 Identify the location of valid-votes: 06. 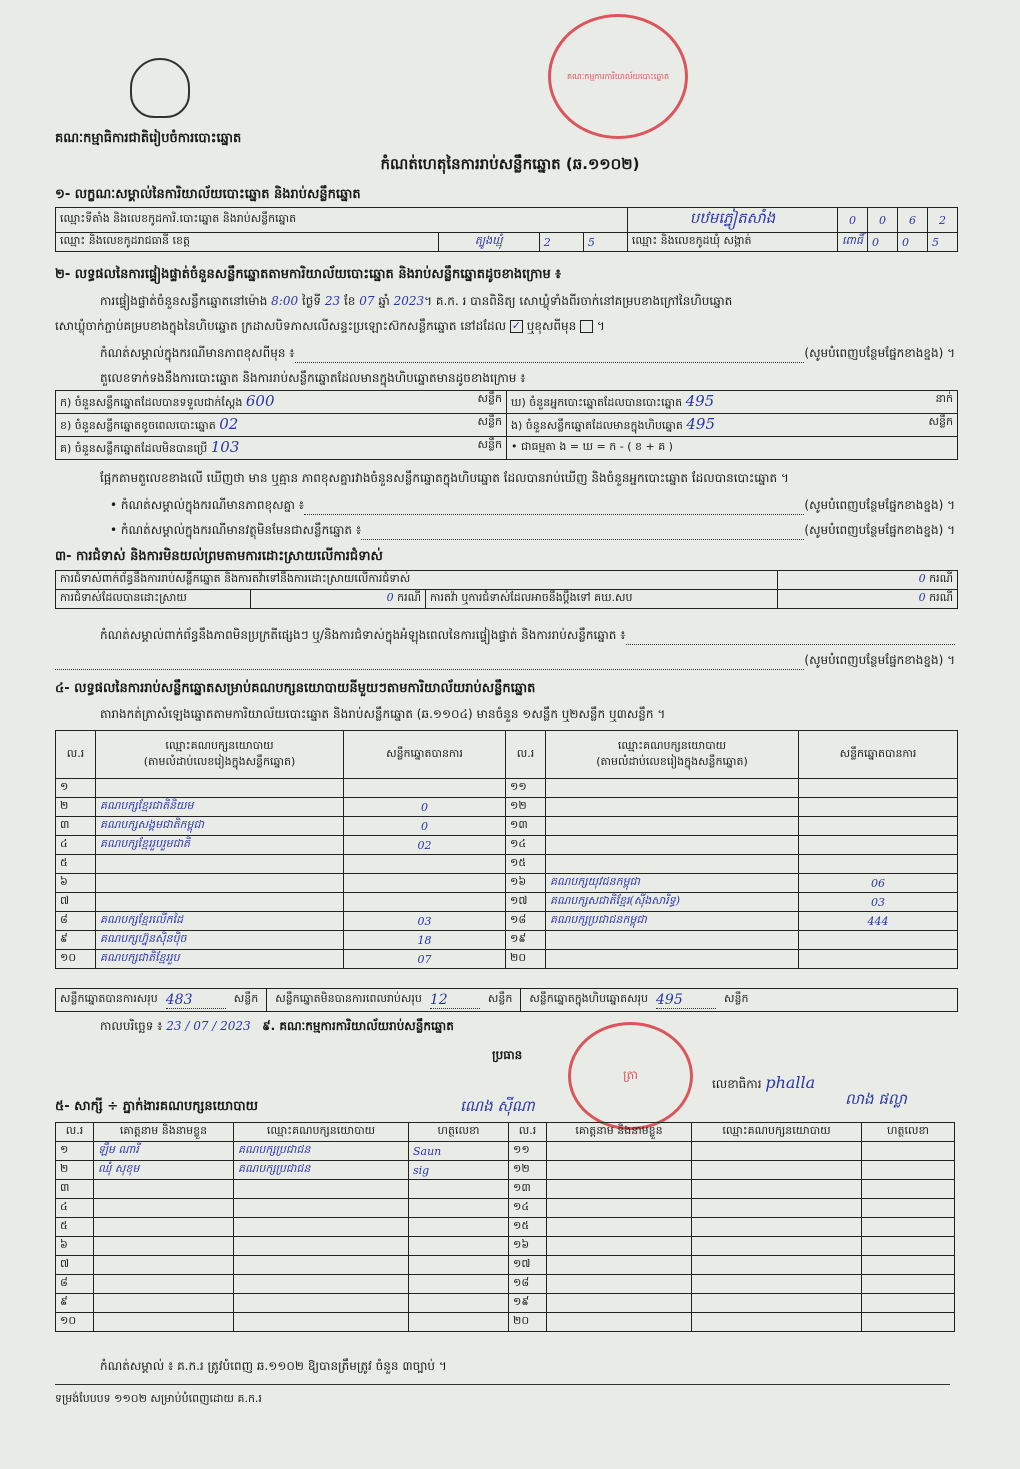
(878, 883).